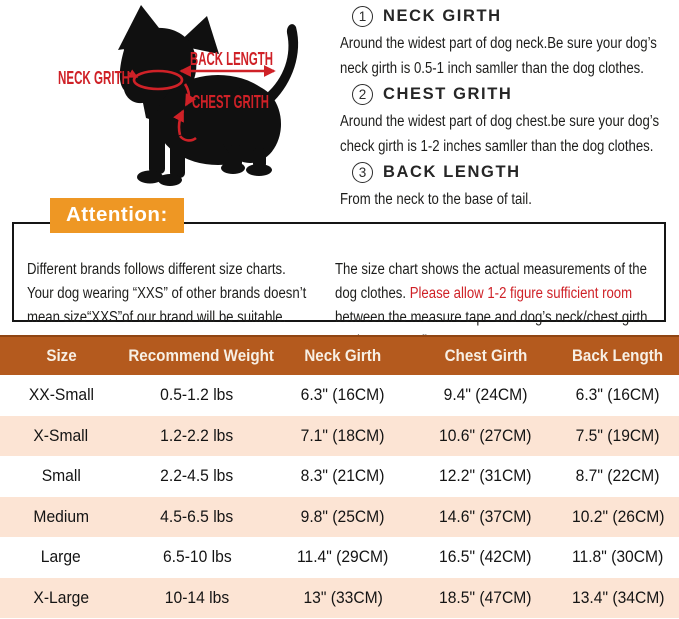  What do you see at coordinates (515, 16) in the screenshot?
I see `instruction-1-heading: 1 NECK GIRTH` at bounding box center [515, 16].